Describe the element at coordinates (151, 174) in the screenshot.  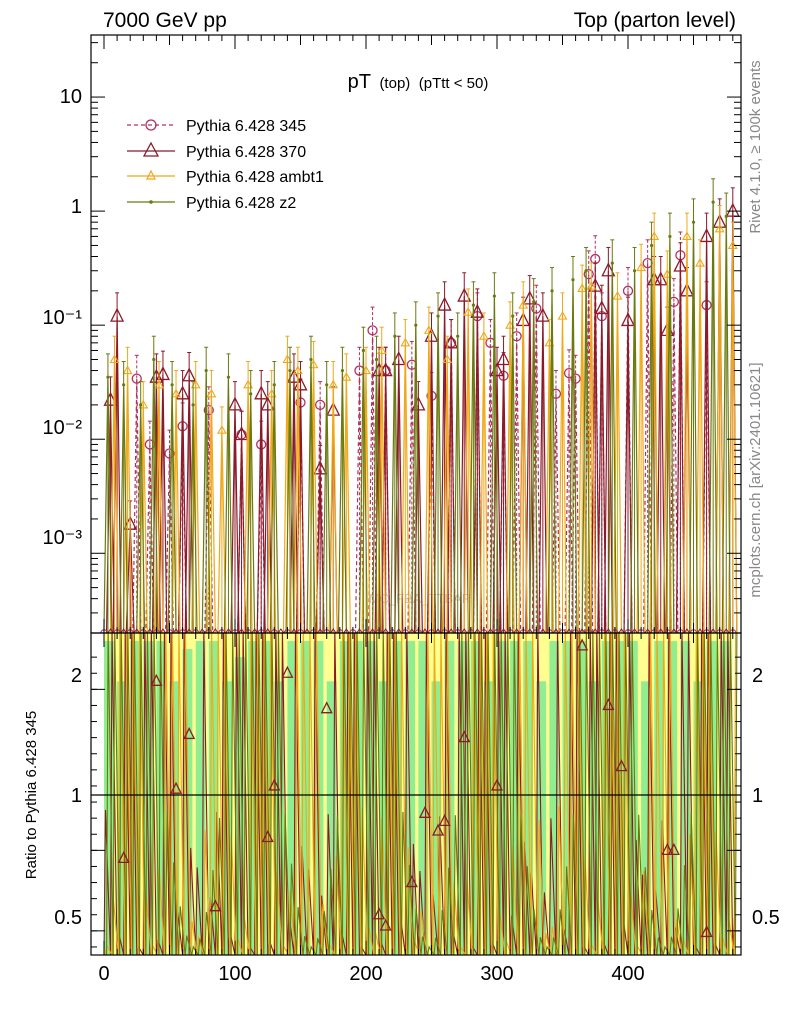
I see `legend-marker-small-triangle` at that location.